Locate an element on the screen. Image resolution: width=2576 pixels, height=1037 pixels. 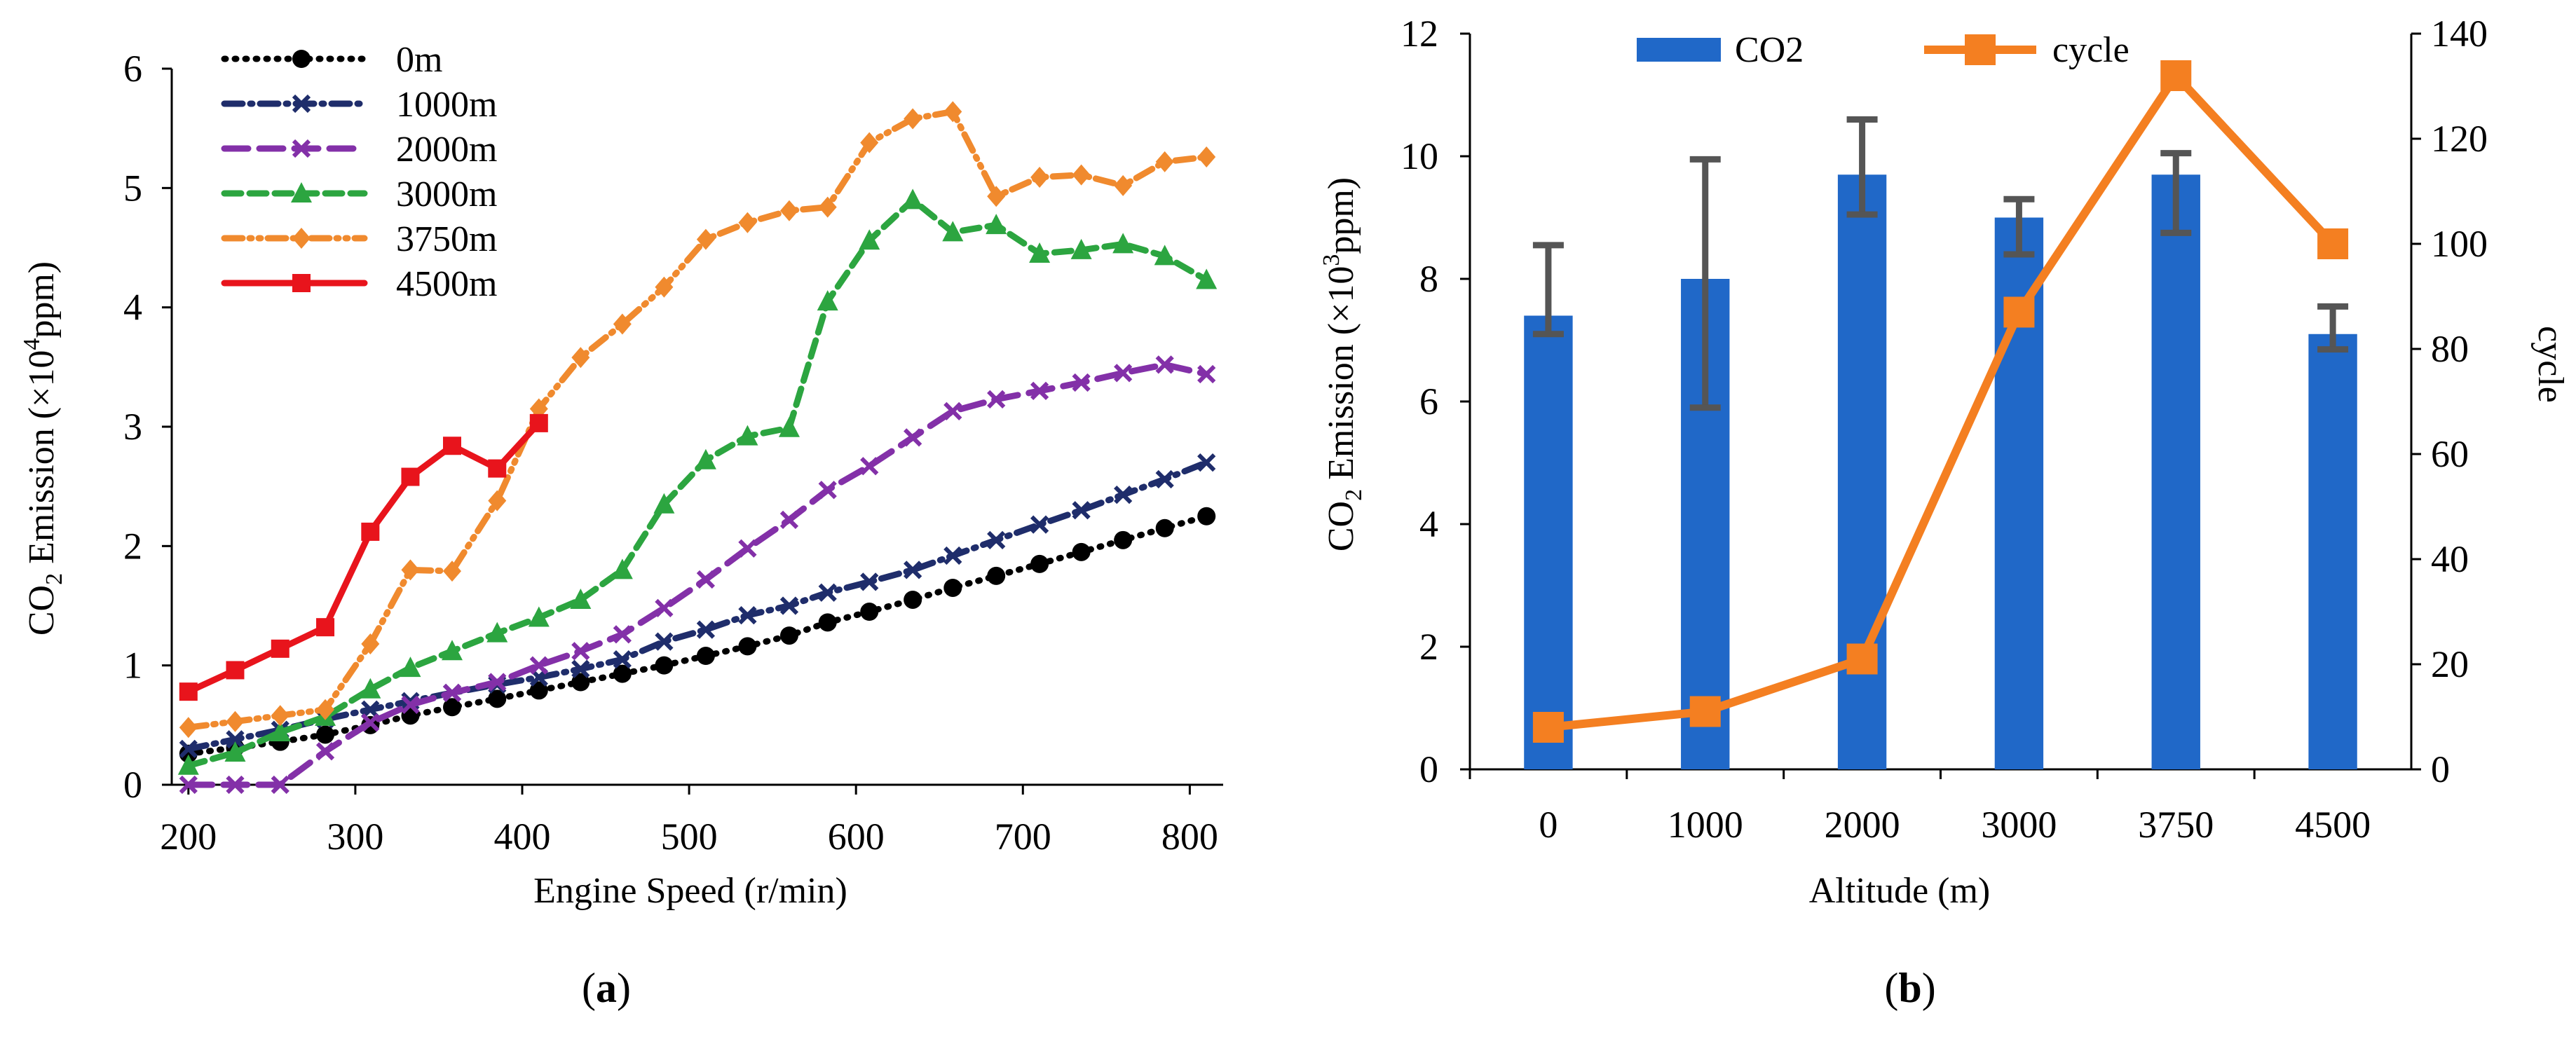
panel-a-x-tick-label: 500 is located at coordinates (689, 837).